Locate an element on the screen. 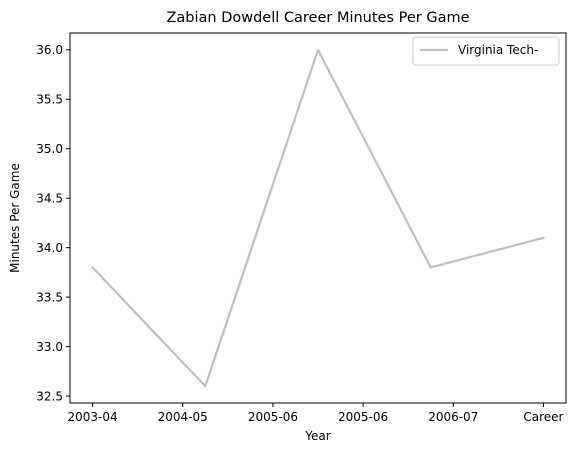 The width and height of the screenshot is (579, 458). x-tick-label: 2006-07 is located at coordinates (453, 417).